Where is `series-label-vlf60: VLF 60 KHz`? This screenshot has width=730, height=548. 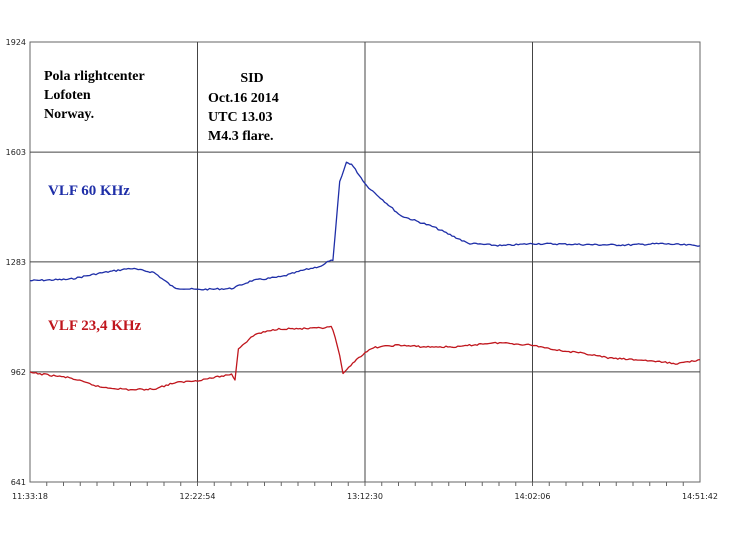 series-label-vlf60: VLF 60 KHz is located at coordinates (89, 191).